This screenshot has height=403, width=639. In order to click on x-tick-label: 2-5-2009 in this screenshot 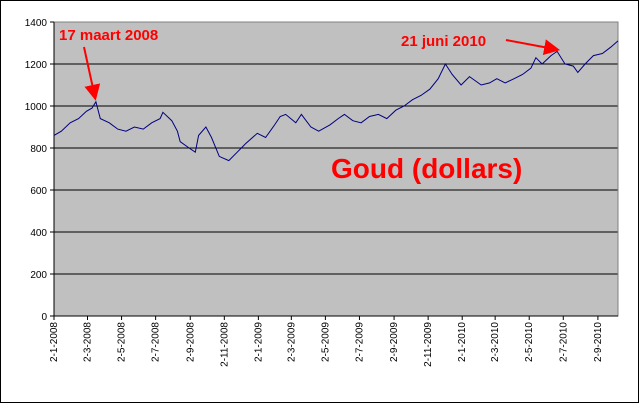, I will do `click(325, 342)`.